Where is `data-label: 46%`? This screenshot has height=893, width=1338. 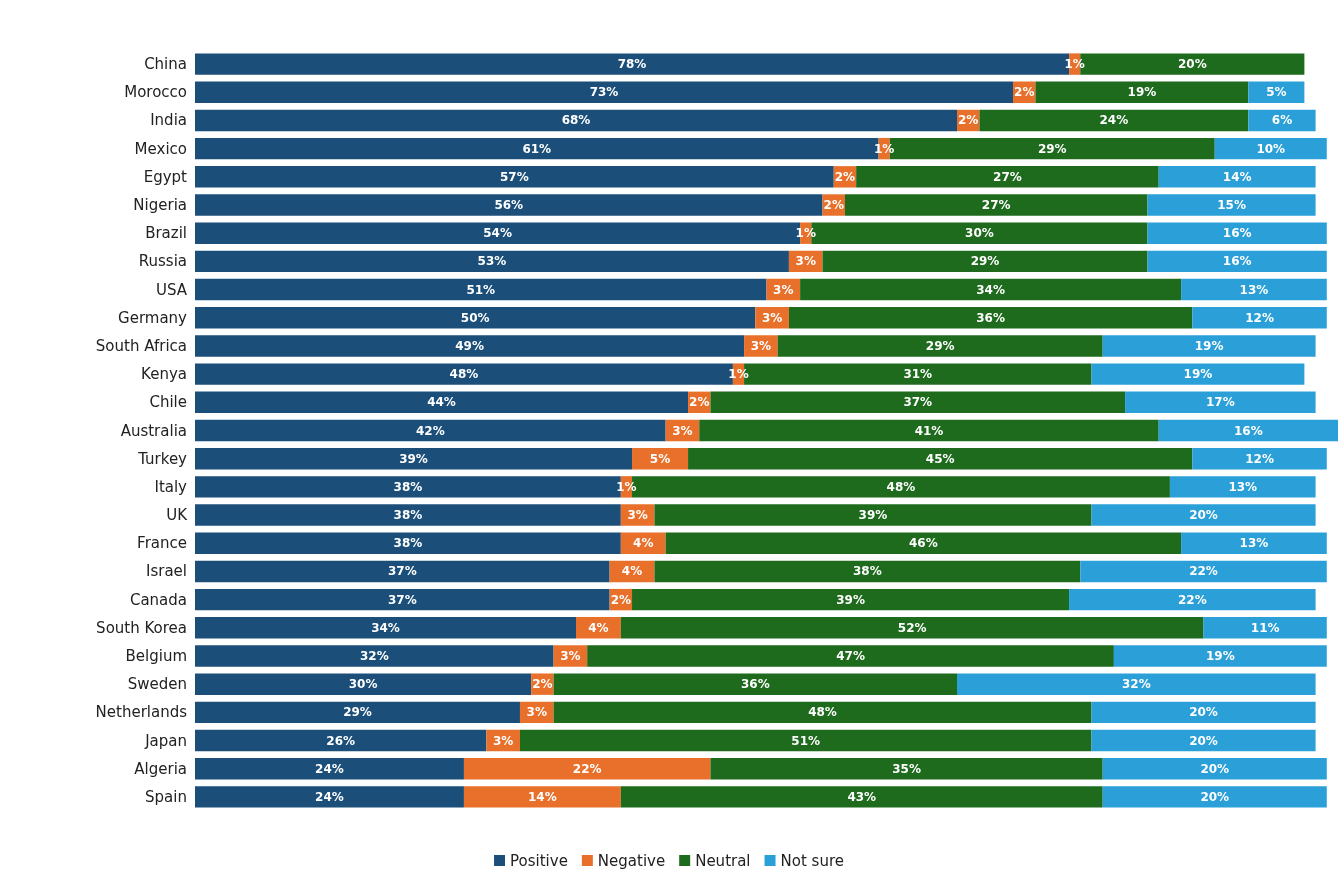 data-label: 46% is located at coordinates (923, 543).